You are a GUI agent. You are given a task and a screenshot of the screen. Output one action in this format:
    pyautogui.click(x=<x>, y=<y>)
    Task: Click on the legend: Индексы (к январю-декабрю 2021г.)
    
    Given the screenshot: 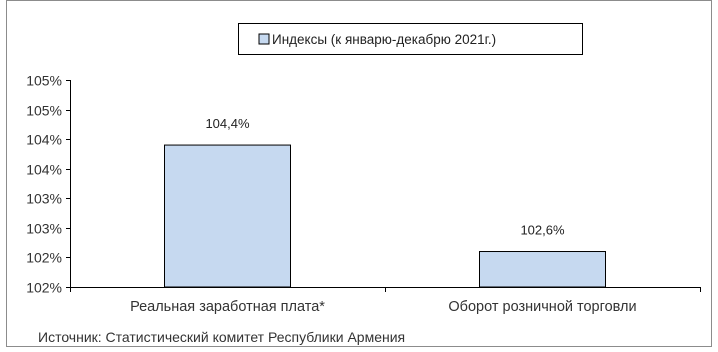 What is the action you would take?
    pyautogui.click(x=410, y=39)
    